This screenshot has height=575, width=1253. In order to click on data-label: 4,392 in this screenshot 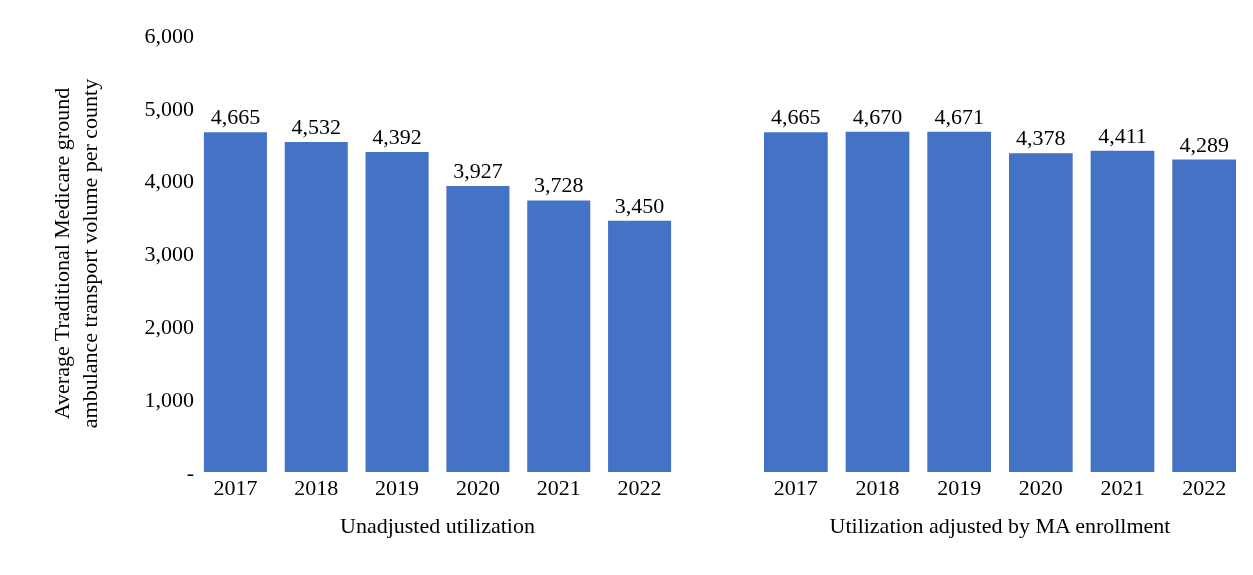, I will do `click(397, 137)`.